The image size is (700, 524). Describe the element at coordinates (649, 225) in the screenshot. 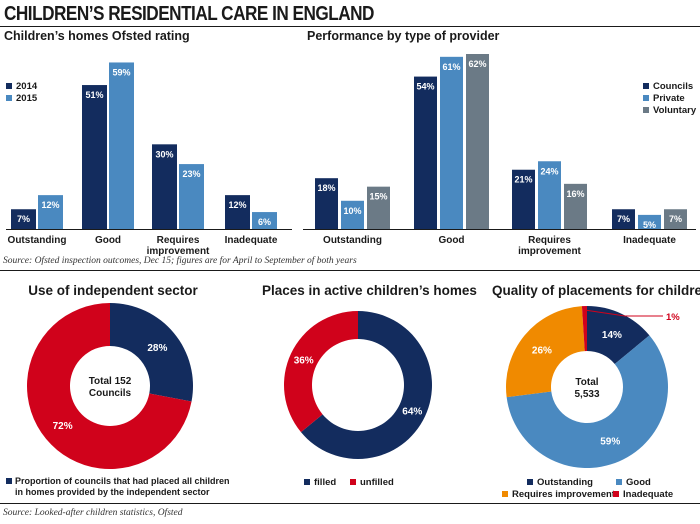

I see `bar-value-label: 5%` at that location.